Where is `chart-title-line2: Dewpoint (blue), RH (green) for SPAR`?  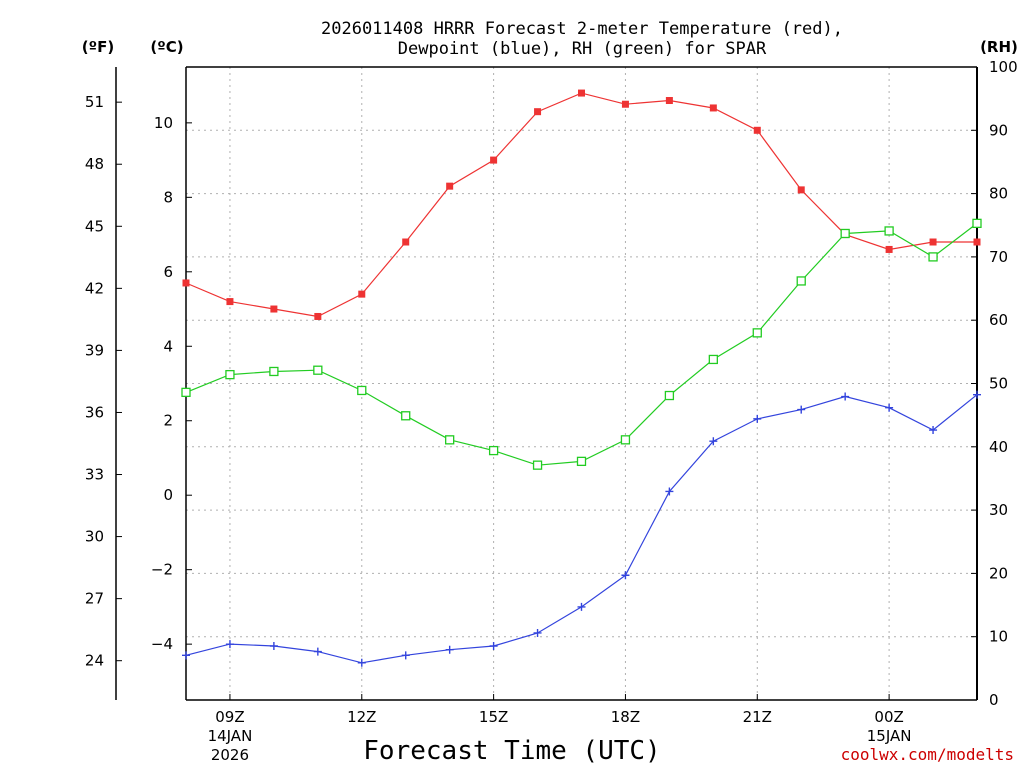 chart-title-line2: Dewpoint (blue), RH (green) for SPAR is located at coordinates (582, 49).